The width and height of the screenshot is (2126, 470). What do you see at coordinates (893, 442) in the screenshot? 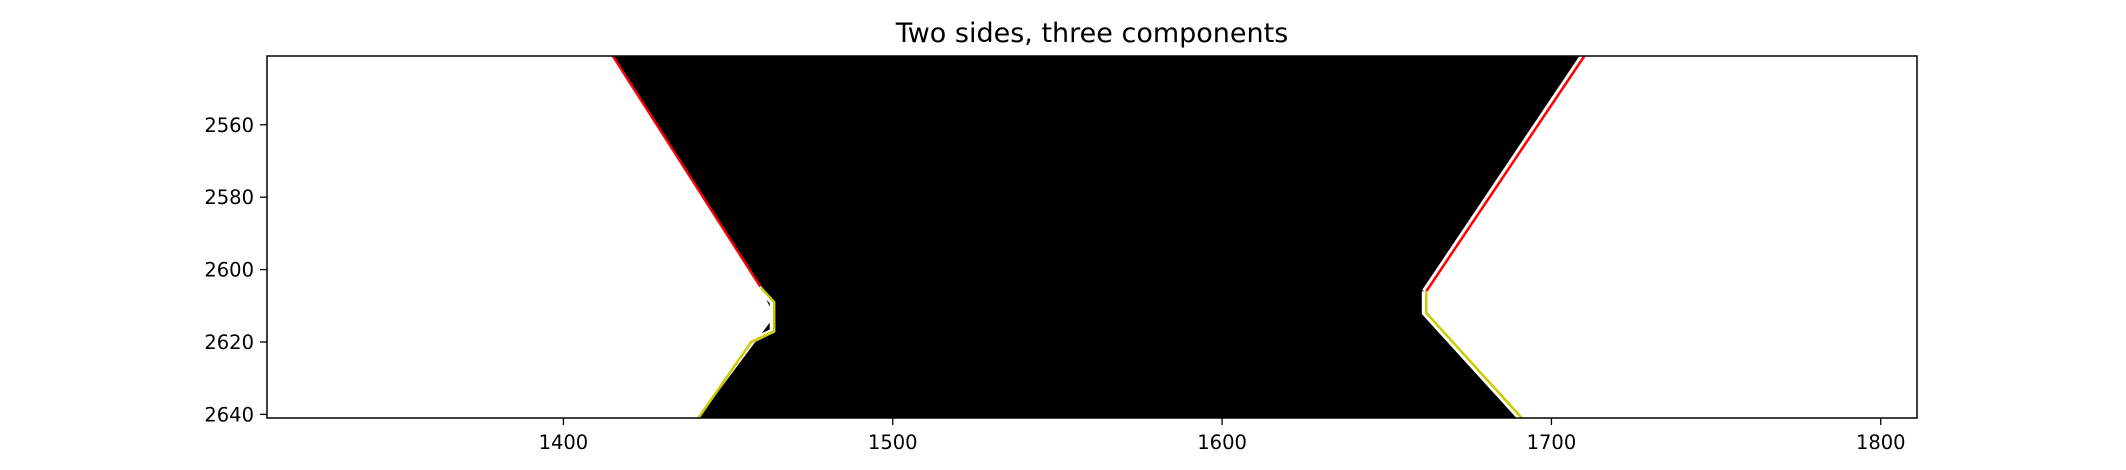
I see `x-tick-label: 1500` at bounding box center [893, 442].